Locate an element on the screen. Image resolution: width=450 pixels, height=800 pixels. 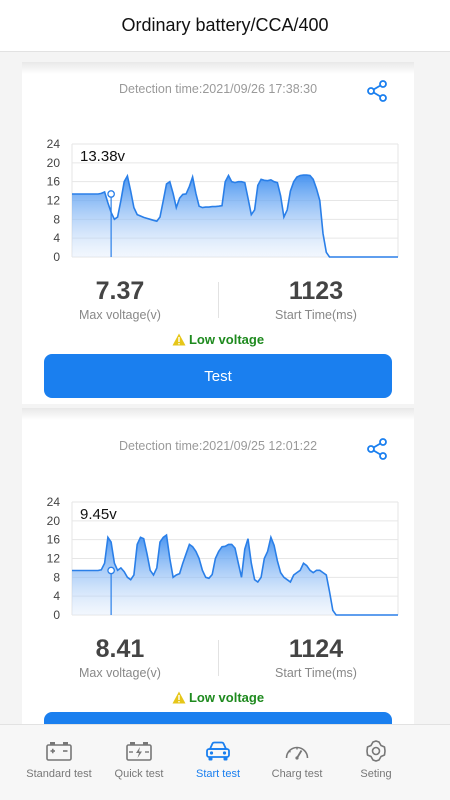
tab-label: Seting is located at coordinates (376, 774).